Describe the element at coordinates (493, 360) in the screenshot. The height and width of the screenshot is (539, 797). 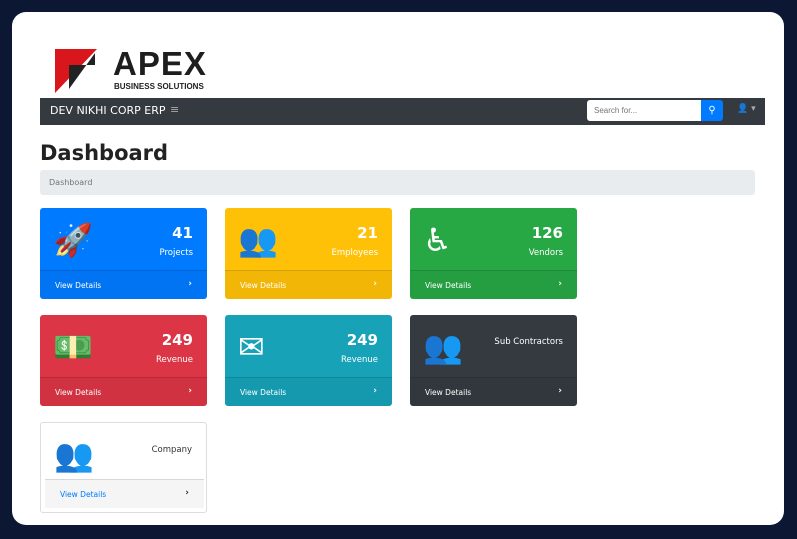
I see `stat-card-sub-contractors: 👥 Sub Contractors View Details ›` at that location.